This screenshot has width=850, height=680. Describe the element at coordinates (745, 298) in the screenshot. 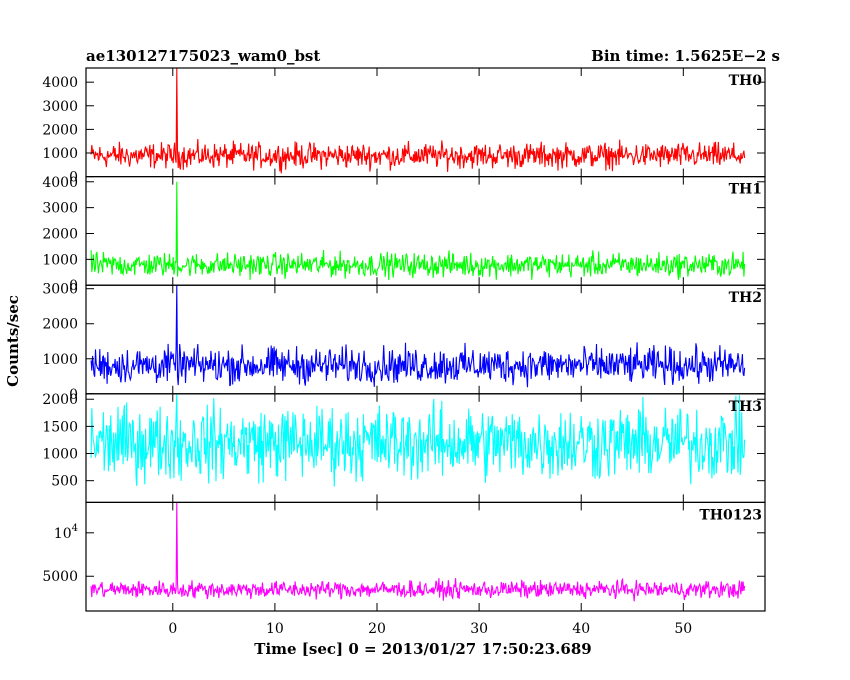

I see `panel-label-th2: TH2` at that location.